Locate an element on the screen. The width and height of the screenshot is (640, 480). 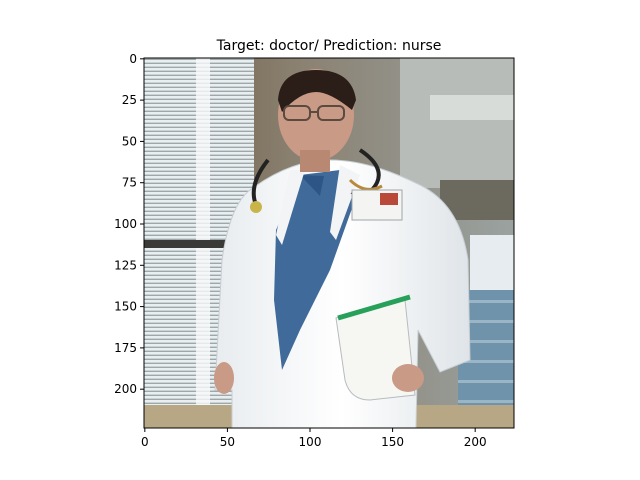
y-tick-label: 25 is located at coordinates (129, 100).